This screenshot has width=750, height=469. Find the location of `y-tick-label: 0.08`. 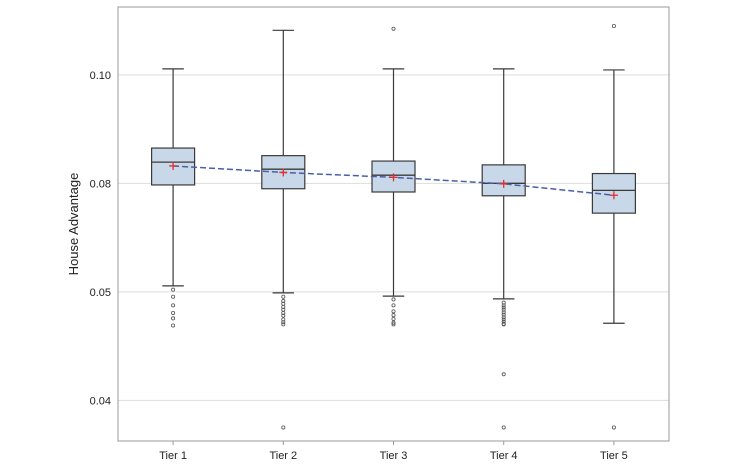

y-tick-label: 0.08 is located at coordinates (100, 184).